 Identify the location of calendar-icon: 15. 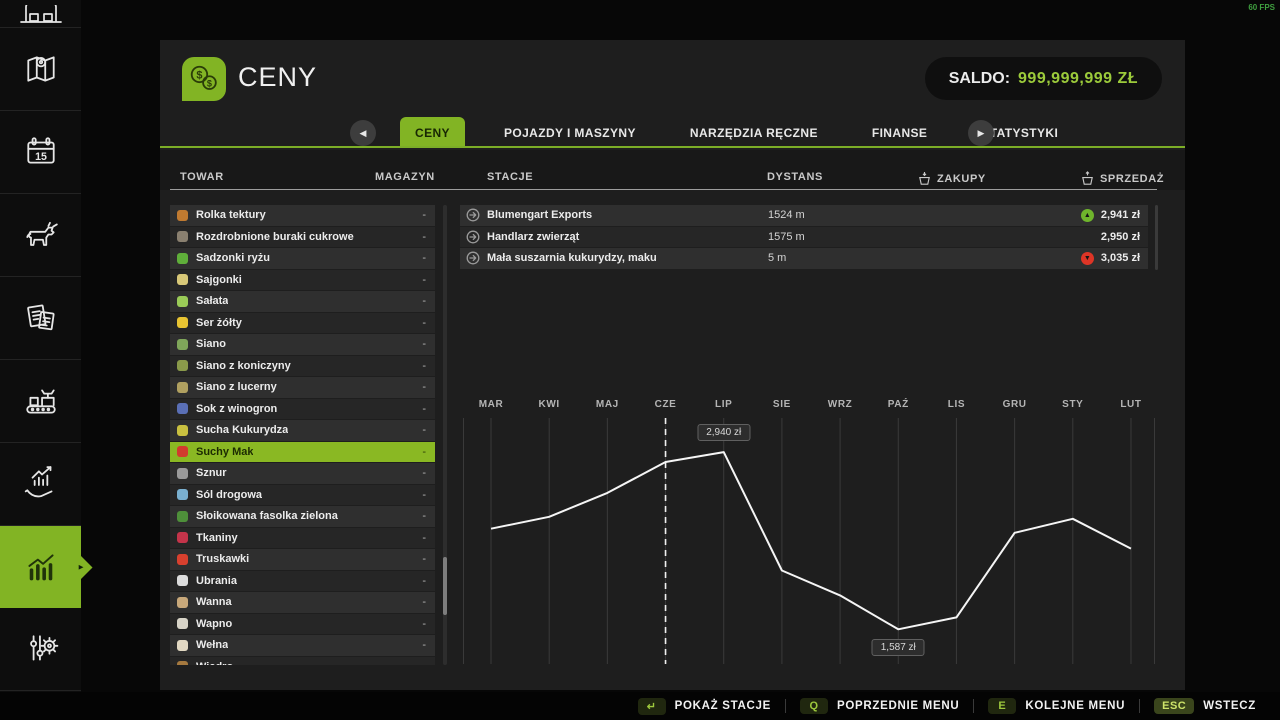
(41, 152).